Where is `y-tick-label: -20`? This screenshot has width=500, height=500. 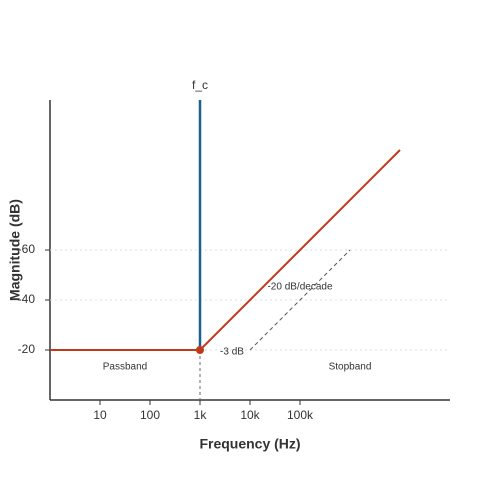
y-tick-label: -20 is located at coordinates (27, 349).